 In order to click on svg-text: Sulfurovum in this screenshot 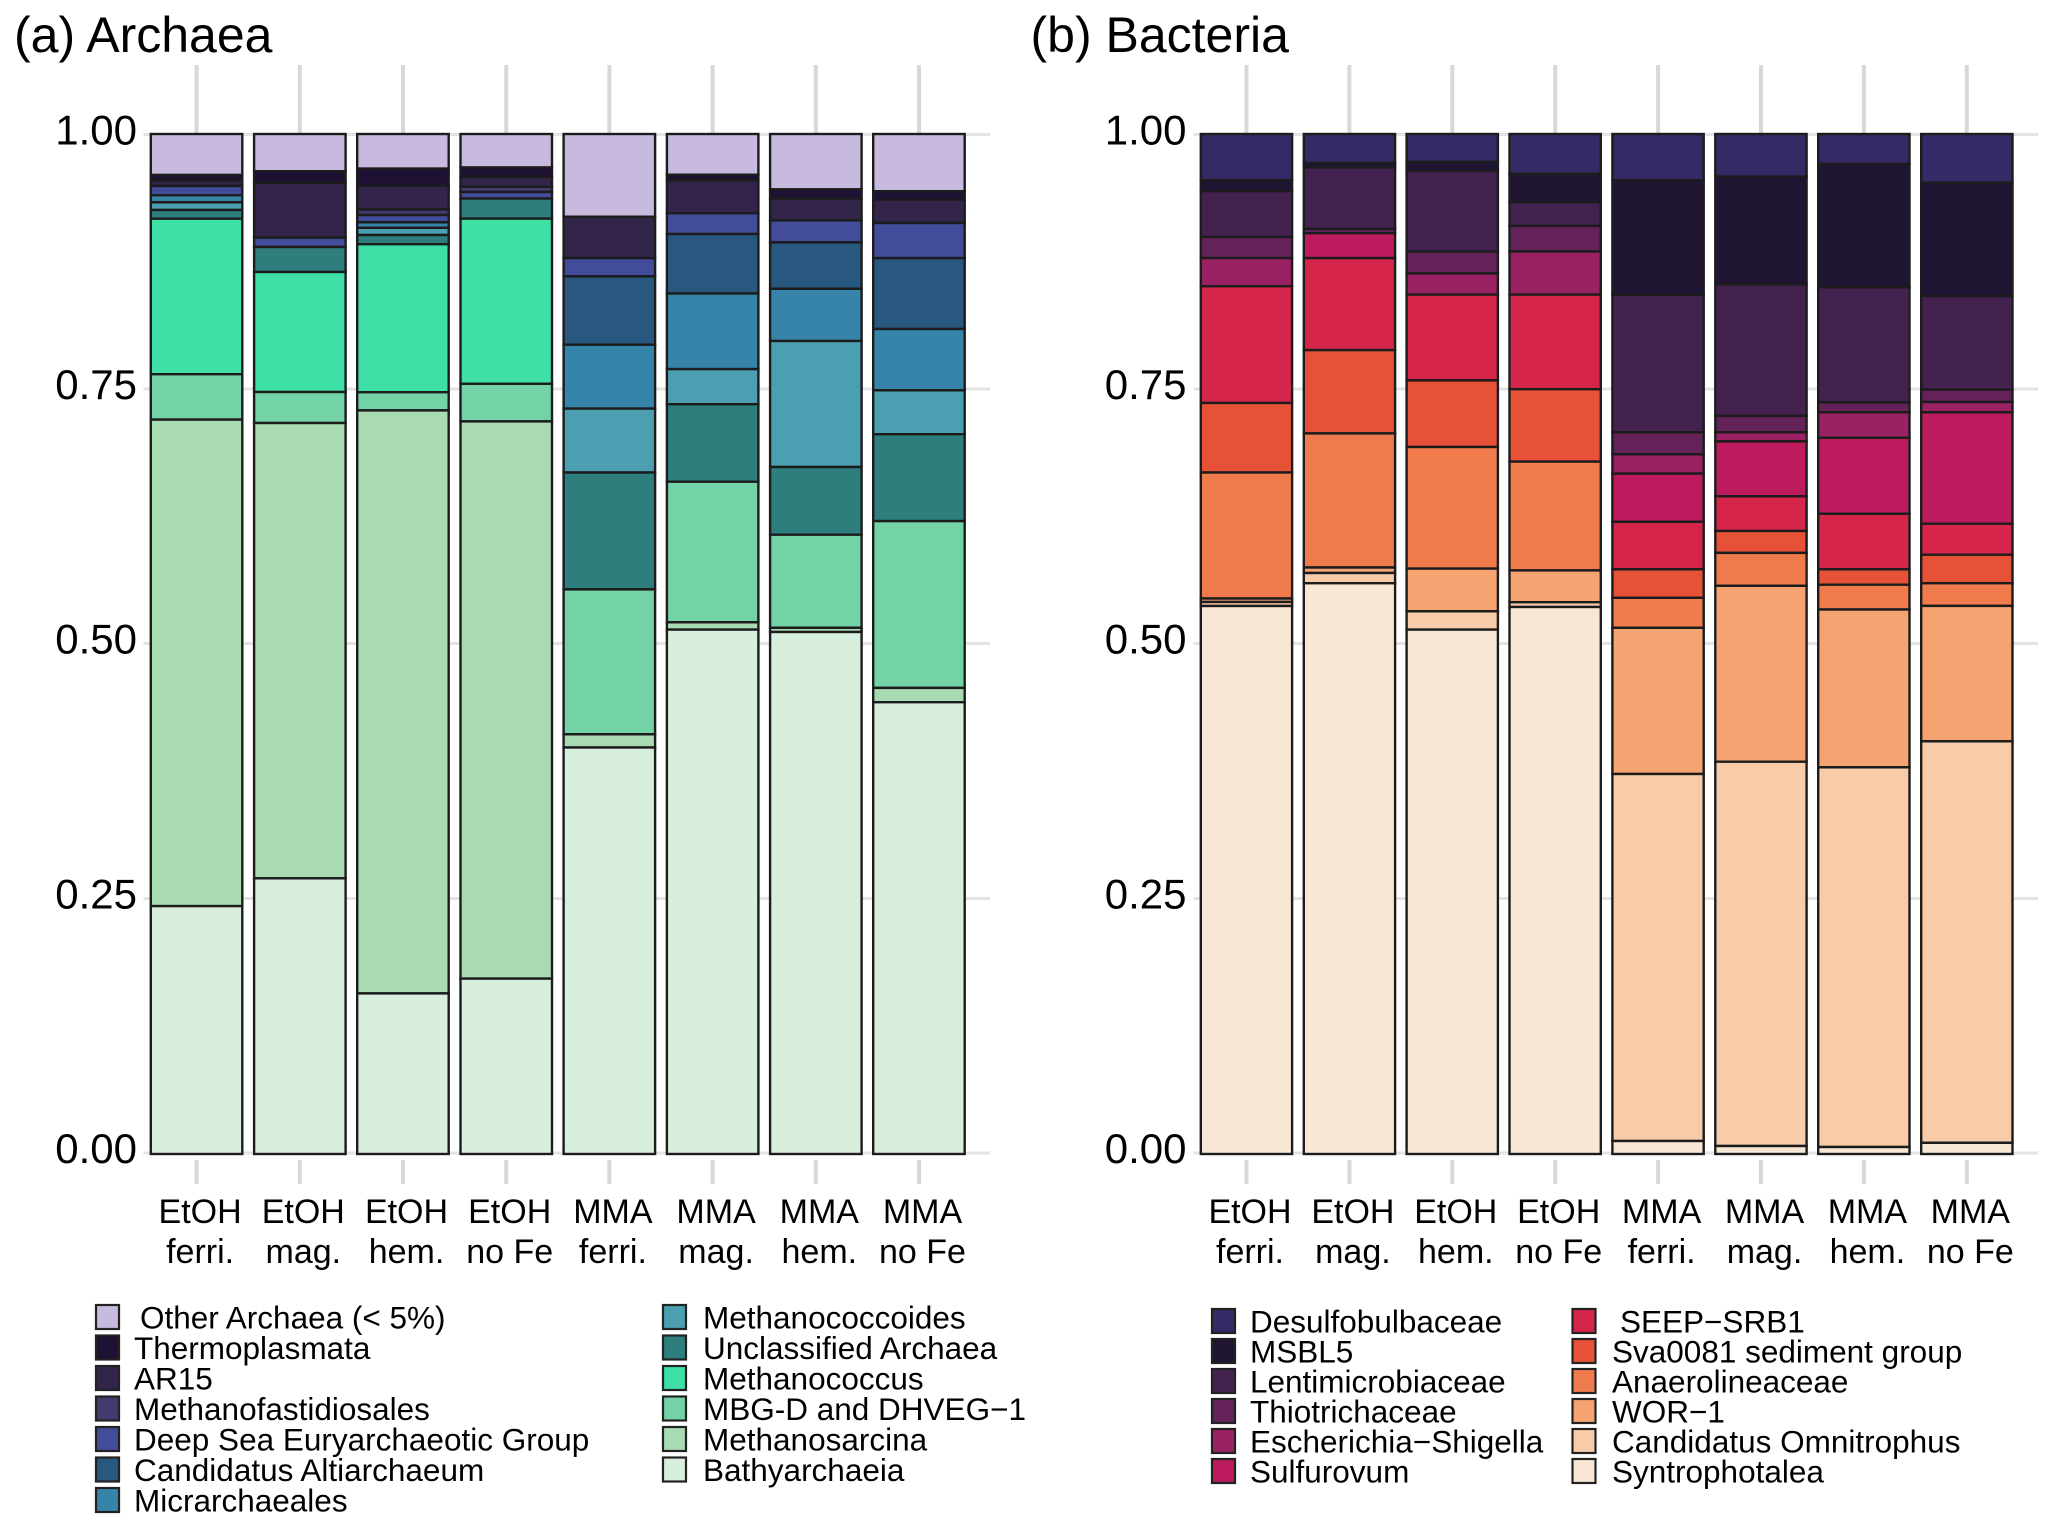, I will do `click(1329, 1472)`.